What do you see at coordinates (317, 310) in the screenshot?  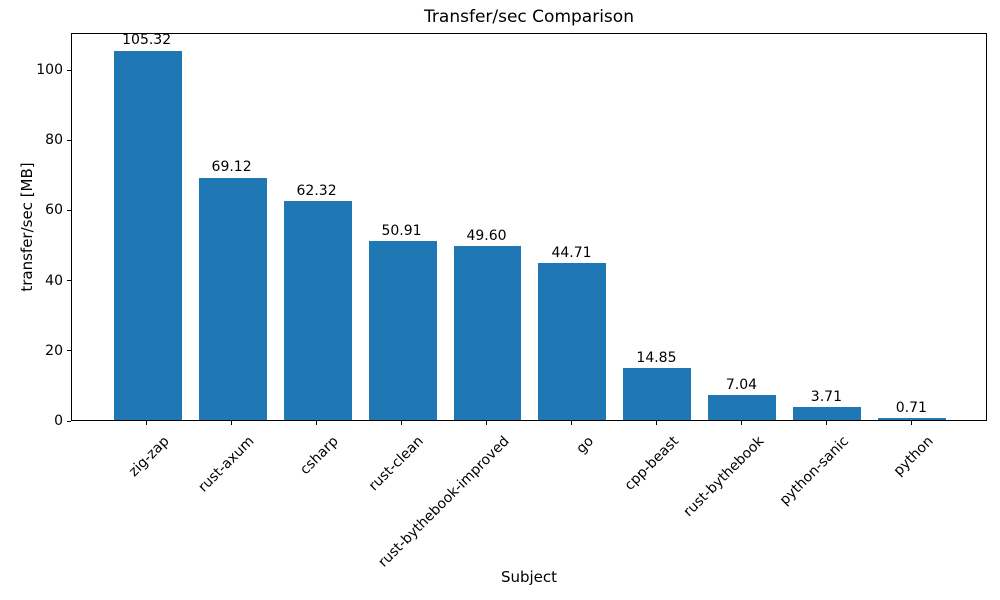 I see `bar-csharp` at bounding box center [317, 310].